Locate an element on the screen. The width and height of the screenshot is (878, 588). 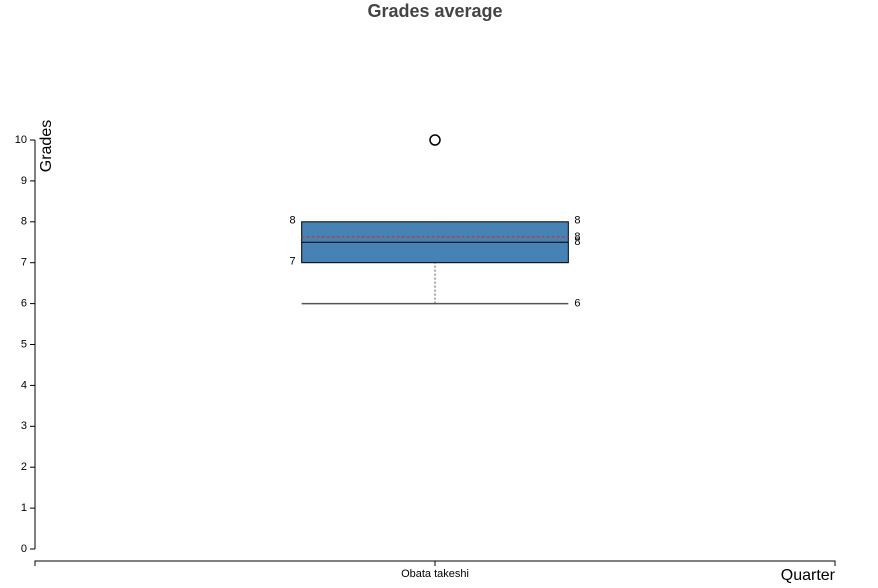
y-axis-title: Grades is located at coordinates (46, 146).